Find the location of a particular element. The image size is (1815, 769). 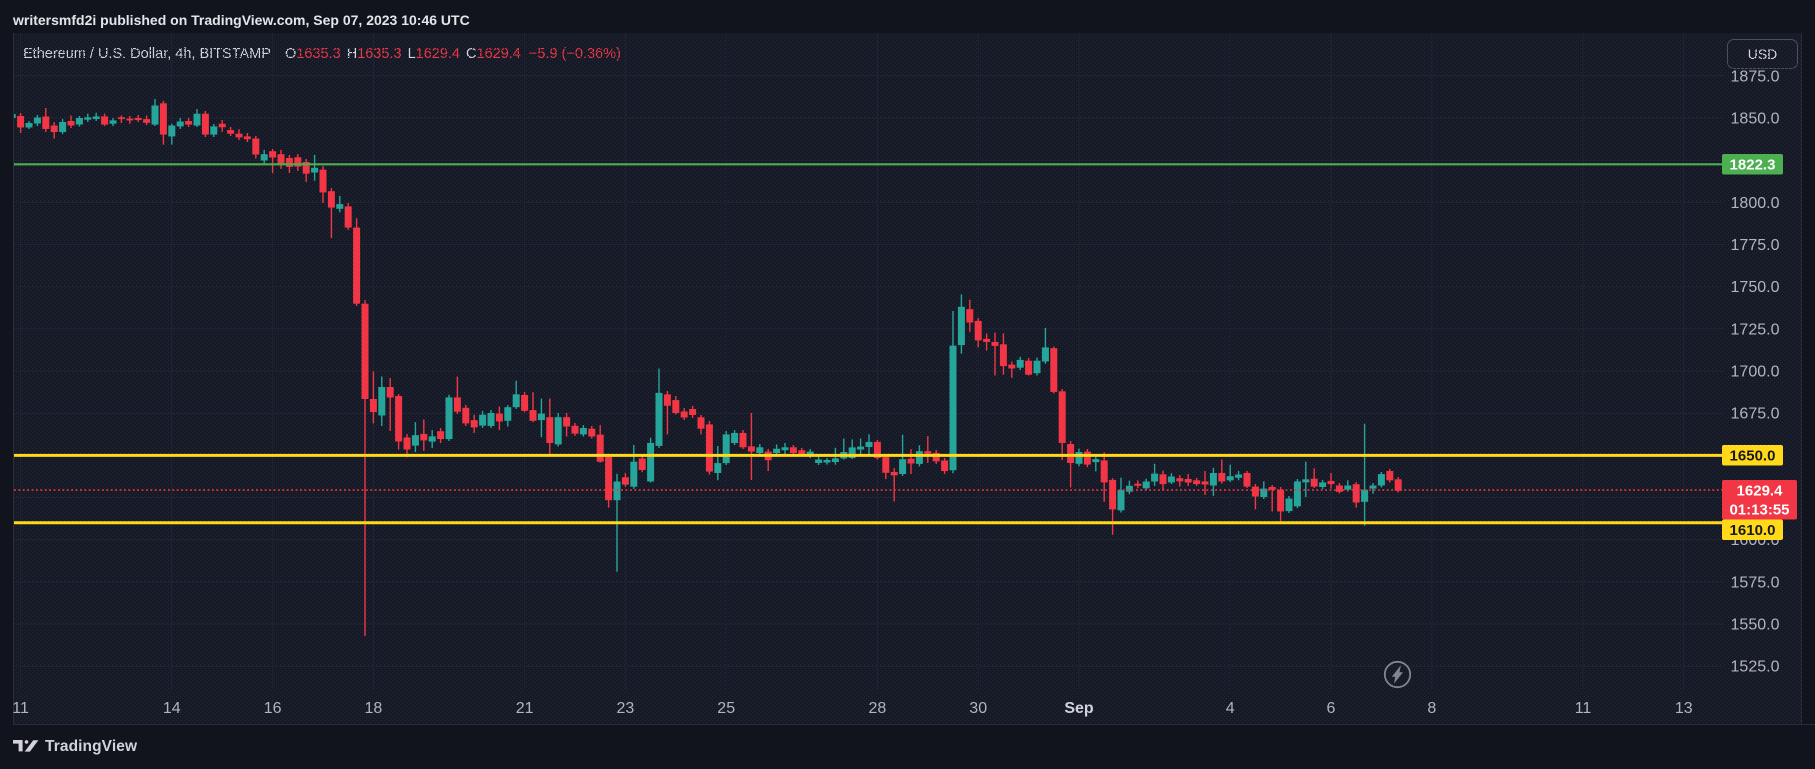

svg-text: 1575.0 is located at coordinates (1755, 582).